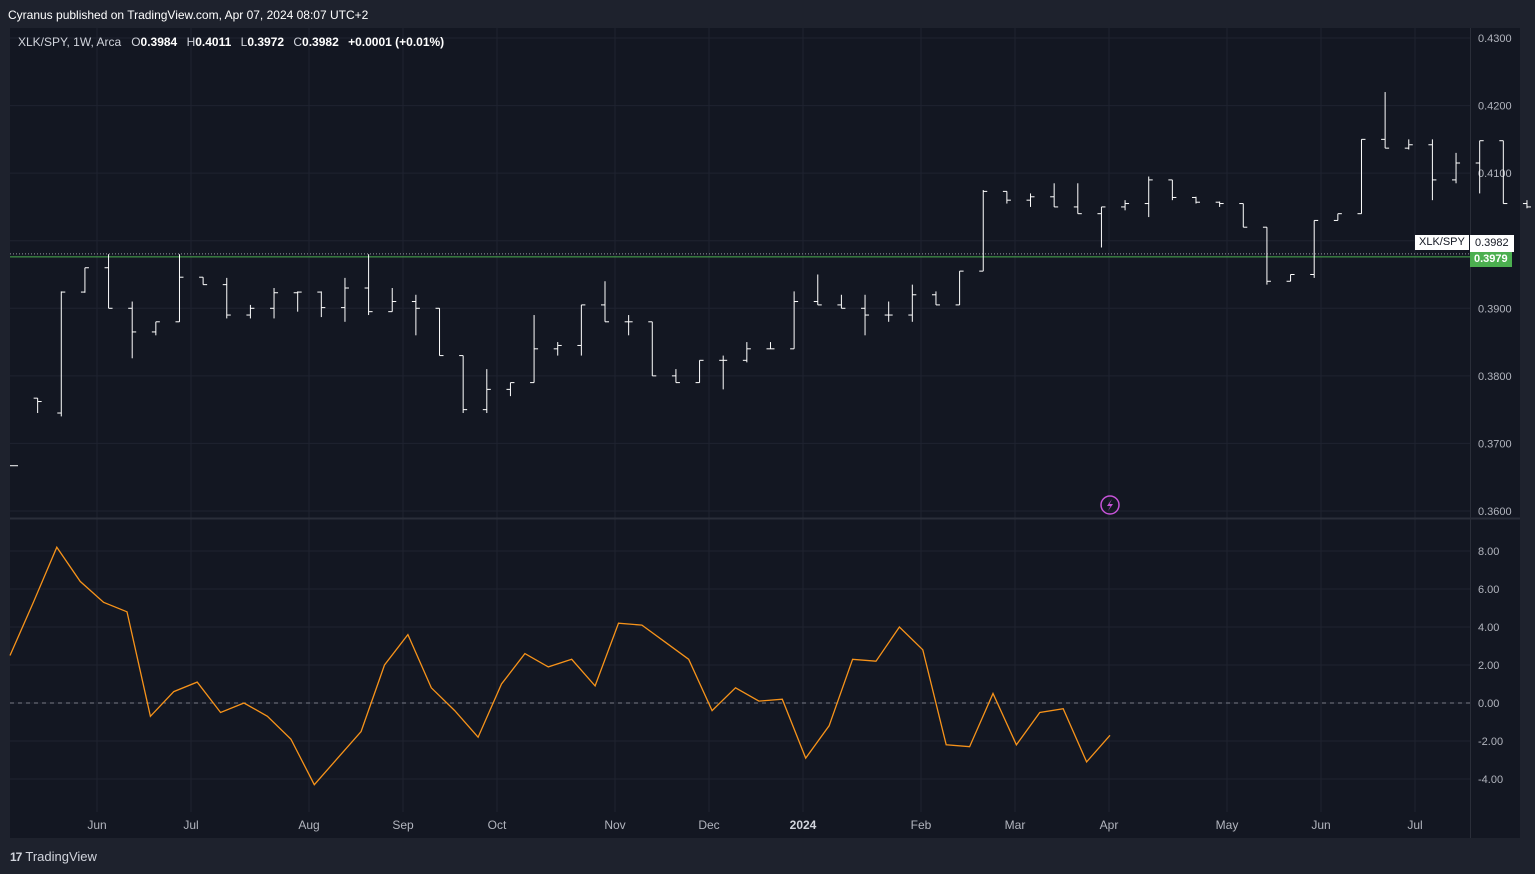 The width and height of the screenshot is (1535, 874). What do you see at coordinates (1488, 666) in the screenshot?
I see `osc-axis-tick-label: 2.00` at bounding box center [1488, 666].